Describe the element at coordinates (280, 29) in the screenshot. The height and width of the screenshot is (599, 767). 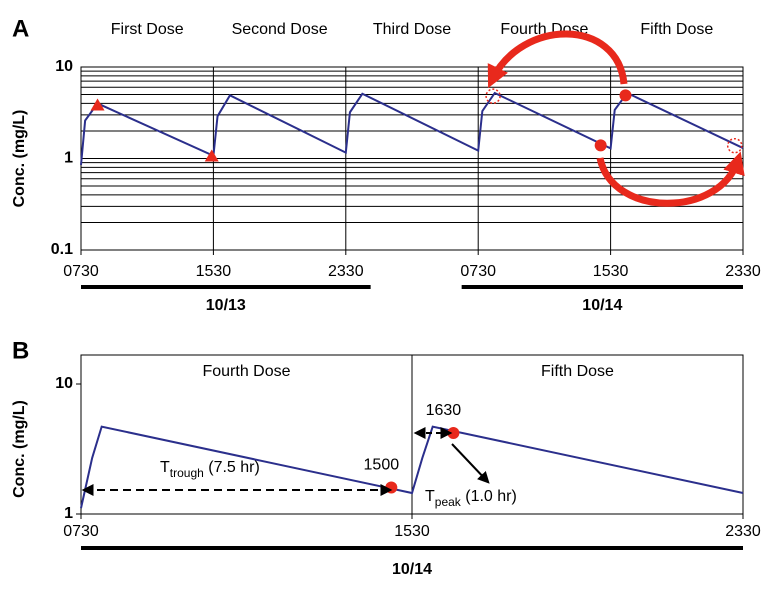
I see `dose-label: Second Dose` at that location.